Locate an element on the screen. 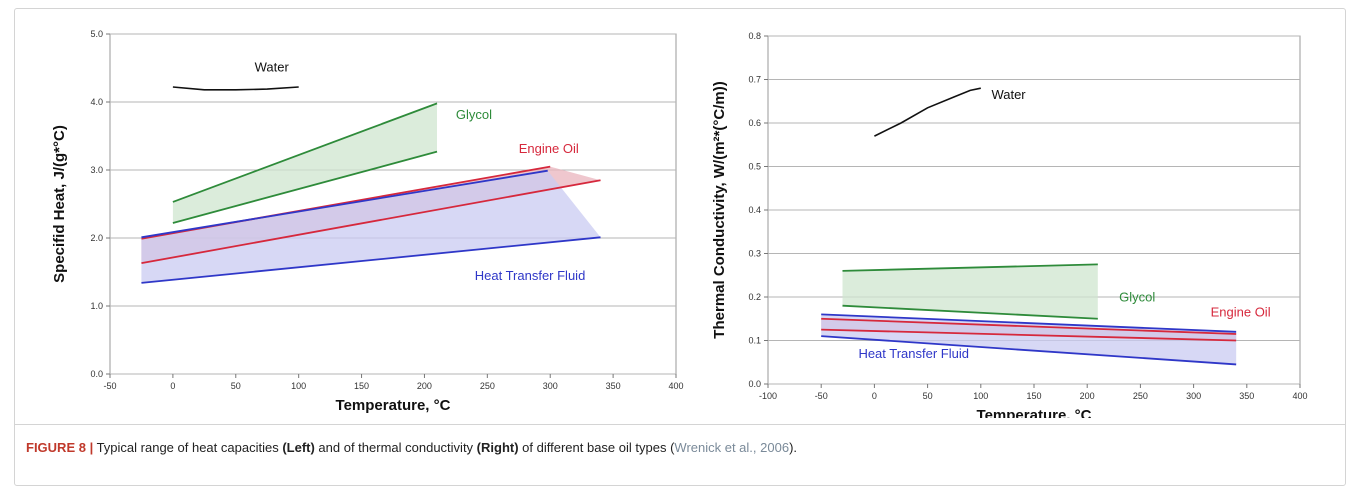  caption-text-2: and of thermal conductivity is located at coordinates (395, 447).